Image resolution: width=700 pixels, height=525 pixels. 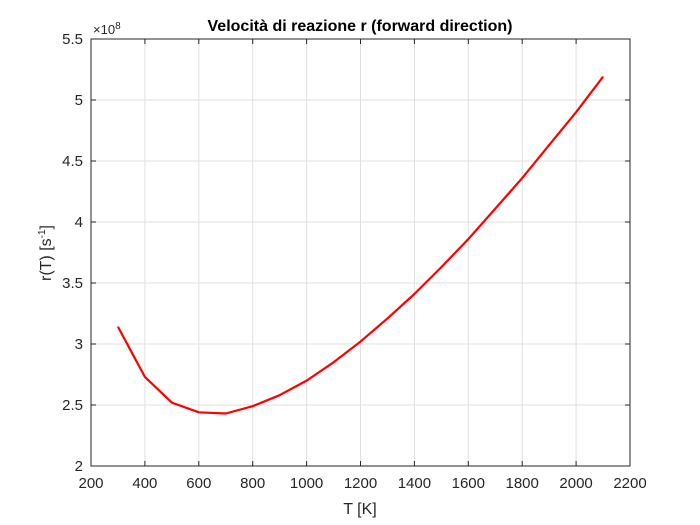 I want to click on x-tick-label: 1200, so click(x=360, y=483).